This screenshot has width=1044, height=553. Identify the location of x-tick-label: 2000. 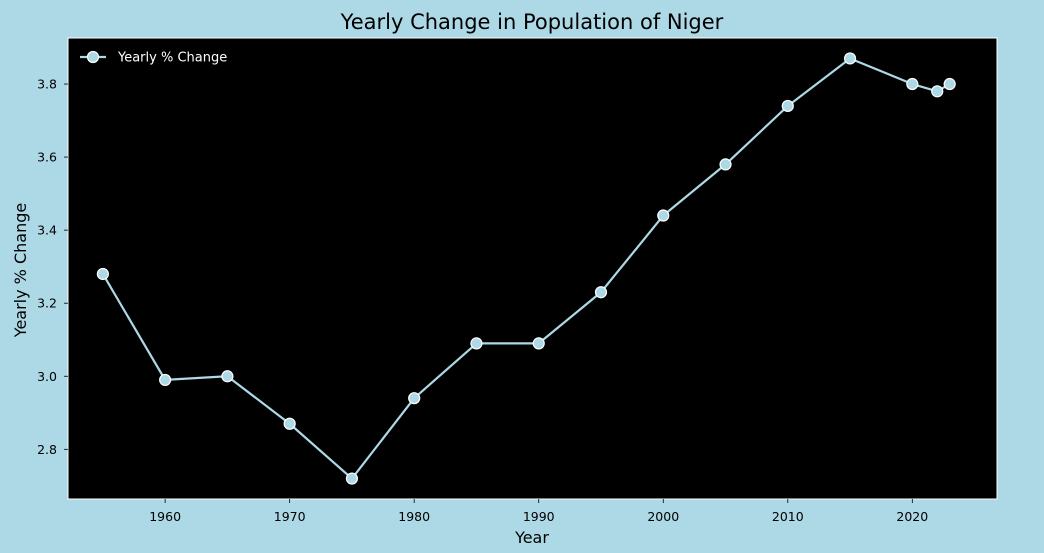
(663, 516).